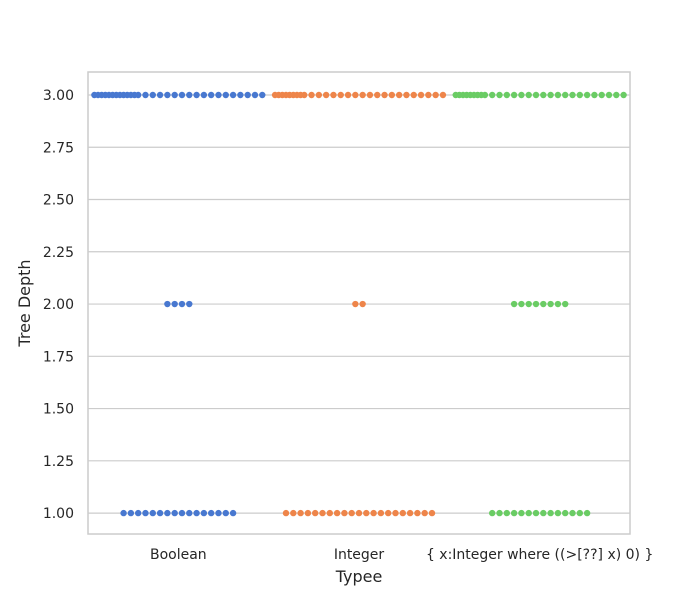 The height and width of the screenshot is (600, 700). I want to click on y-tick-label: 2.75, so click(58, 148).